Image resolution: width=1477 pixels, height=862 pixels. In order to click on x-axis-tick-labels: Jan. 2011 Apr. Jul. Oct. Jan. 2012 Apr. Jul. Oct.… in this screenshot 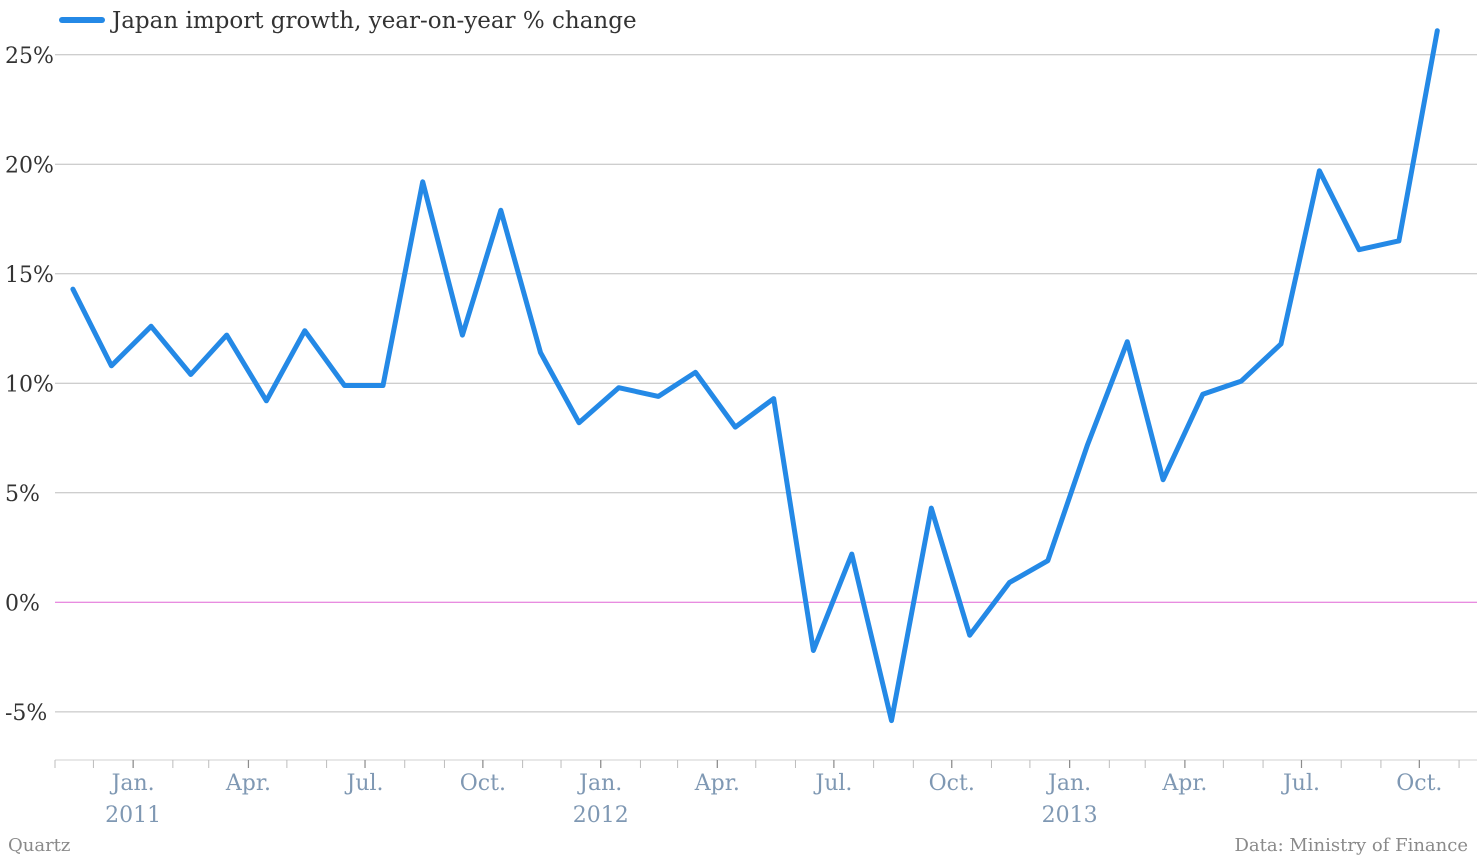, I will do `click(773, 794)`.